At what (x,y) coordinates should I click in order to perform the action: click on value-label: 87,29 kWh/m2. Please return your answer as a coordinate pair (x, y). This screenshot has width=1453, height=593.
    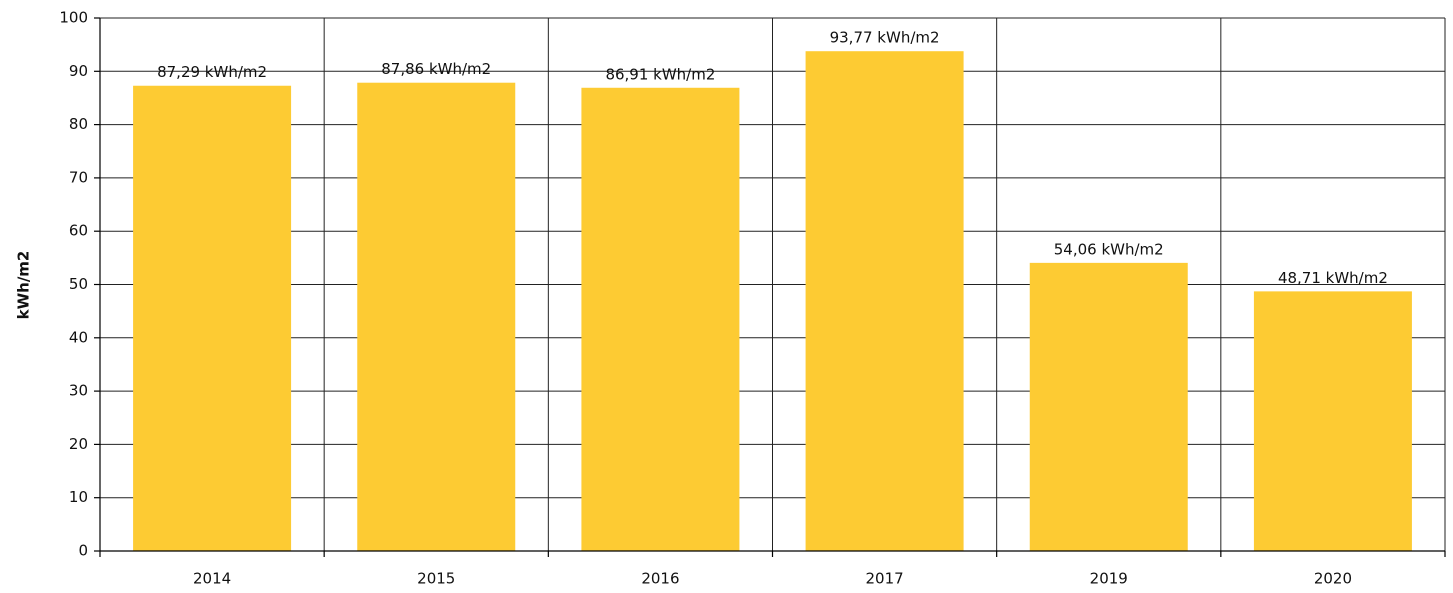
    Looking at the image, I should click on (212, 72).